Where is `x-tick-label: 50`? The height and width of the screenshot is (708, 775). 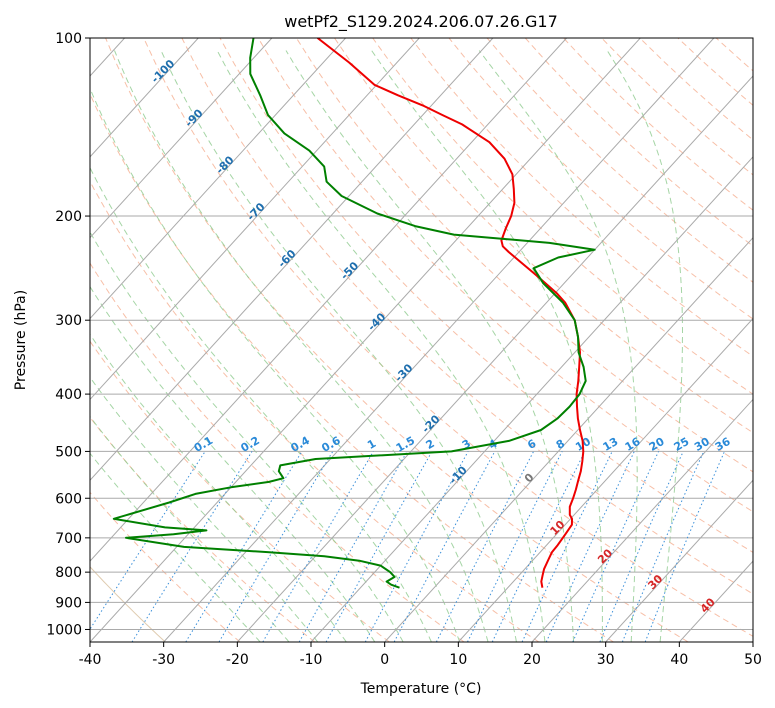 x-tick-label: 50 is located at coordinates (753, 660).